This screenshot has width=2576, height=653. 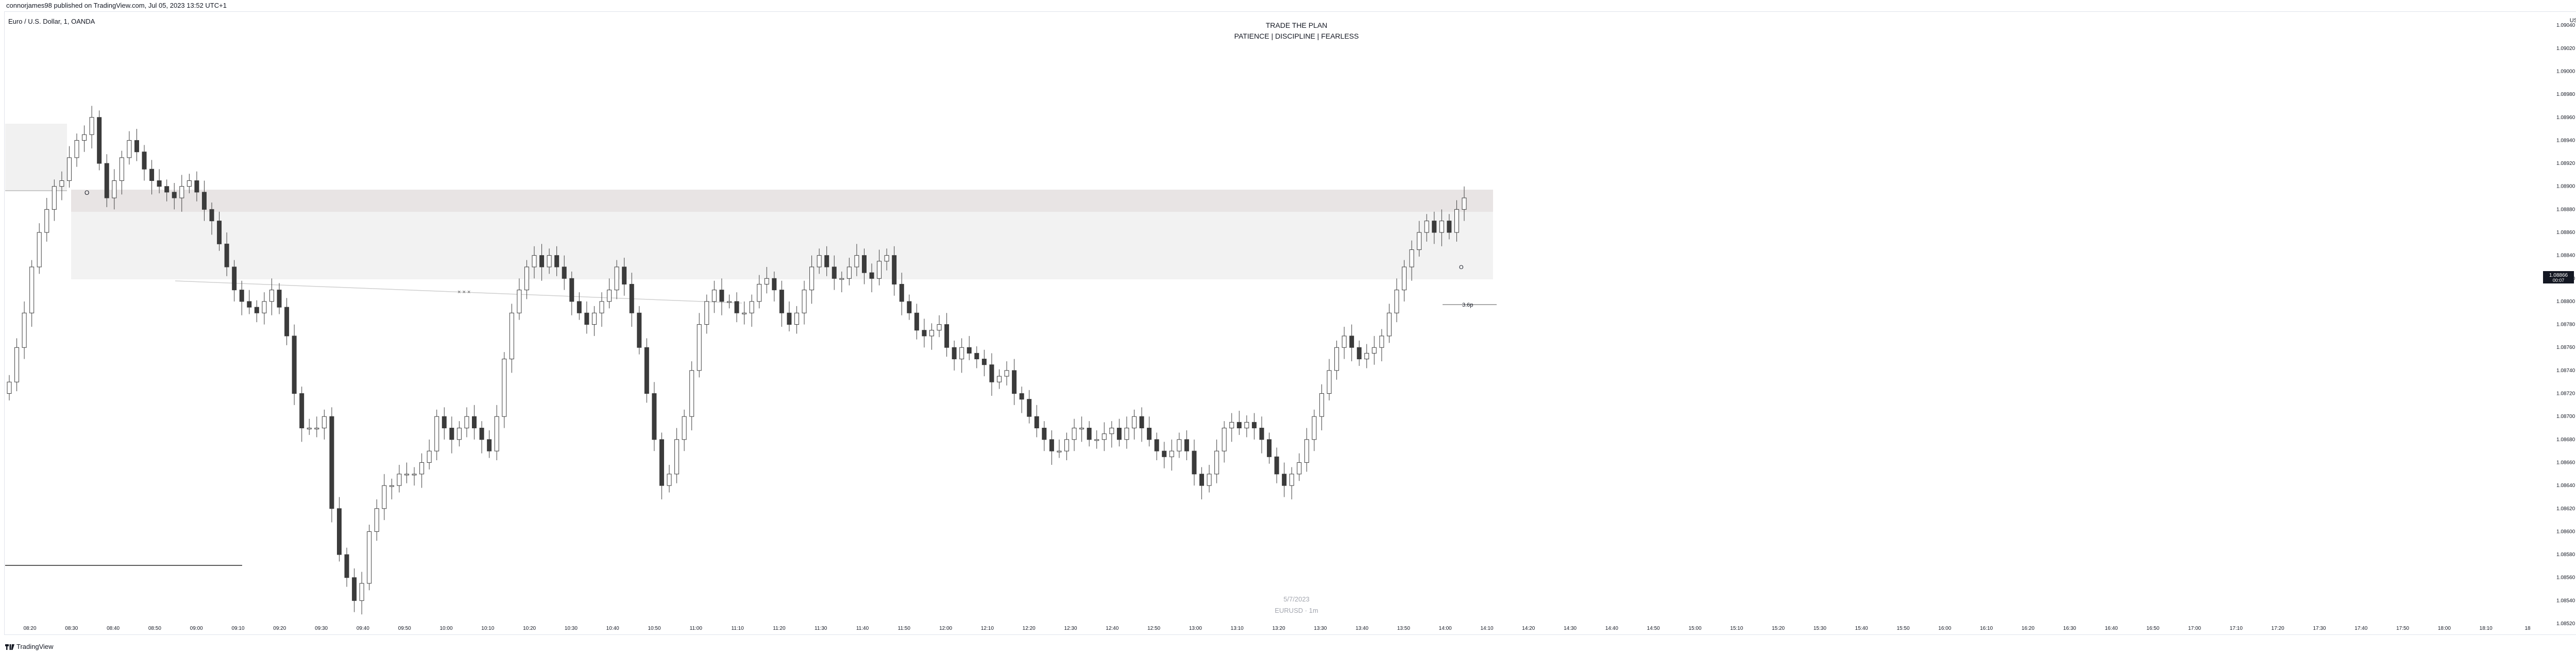 I want to click on time-tick-label: 16:20, so click(x=2029, y=628).